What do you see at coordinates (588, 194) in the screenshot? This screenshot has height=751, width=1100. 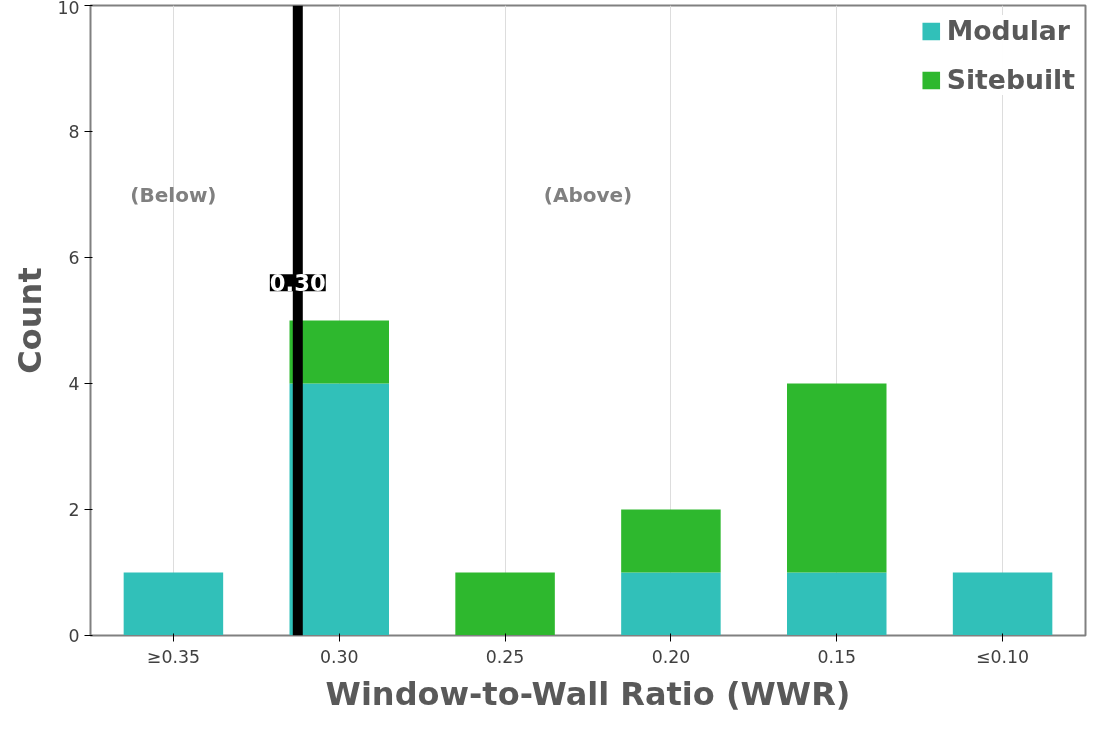 I see `annotation: (Above)` at bounding box center [588, 194].